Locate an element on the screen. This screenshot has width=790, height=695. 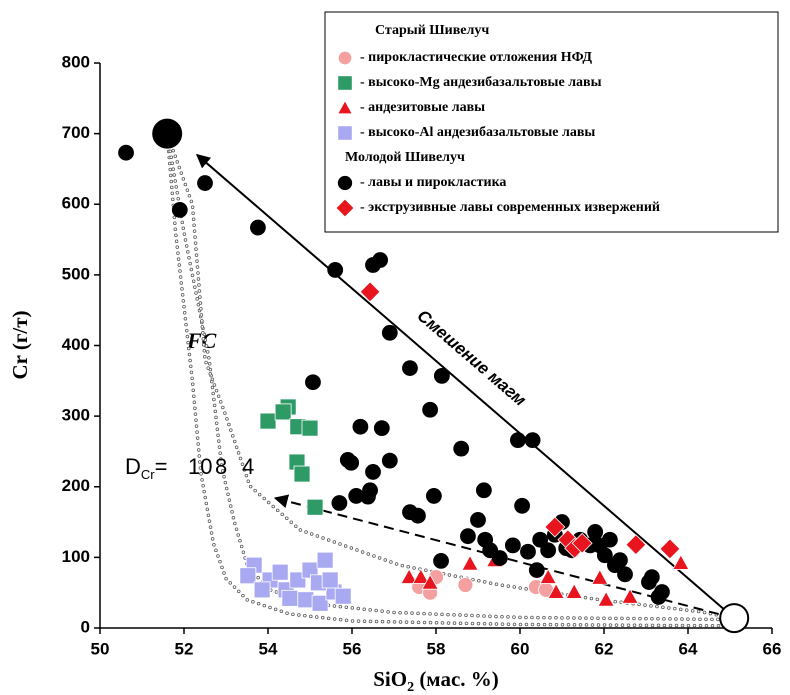
y-axis-label: Cr (г/т) is located at coordinates (20, 344).